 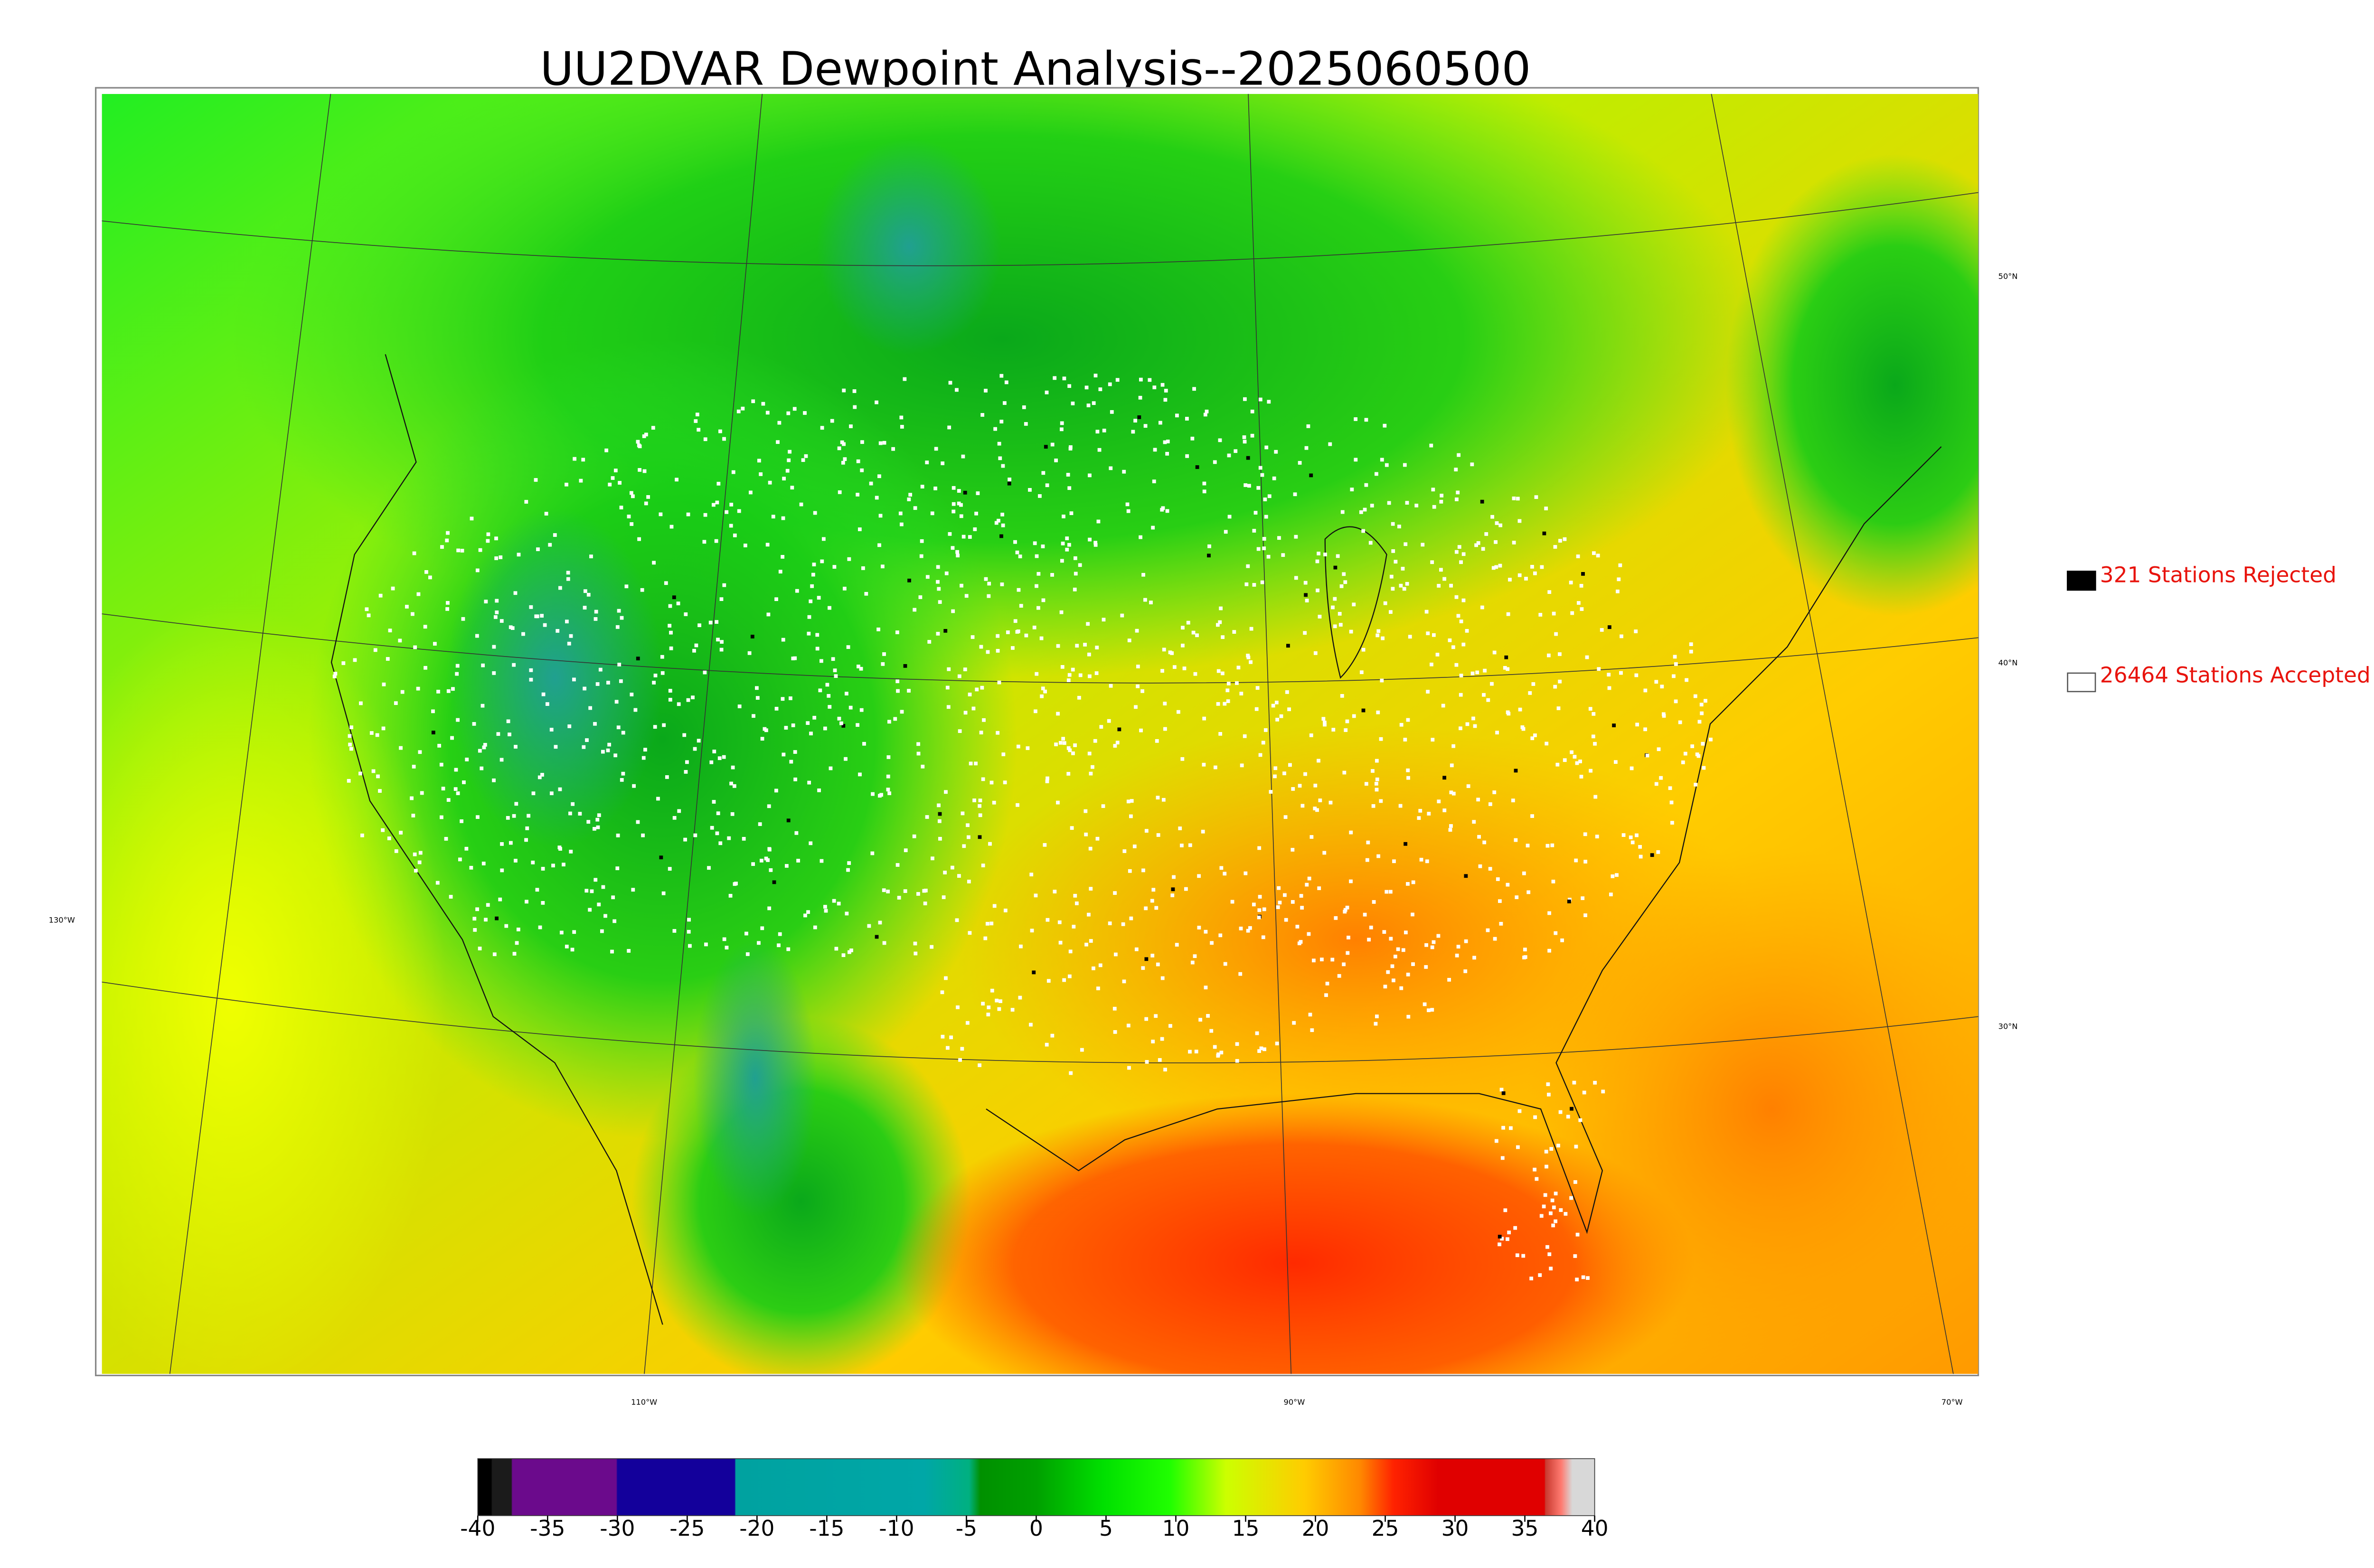 I want to click on field-region, so click(x=1851, y=385).